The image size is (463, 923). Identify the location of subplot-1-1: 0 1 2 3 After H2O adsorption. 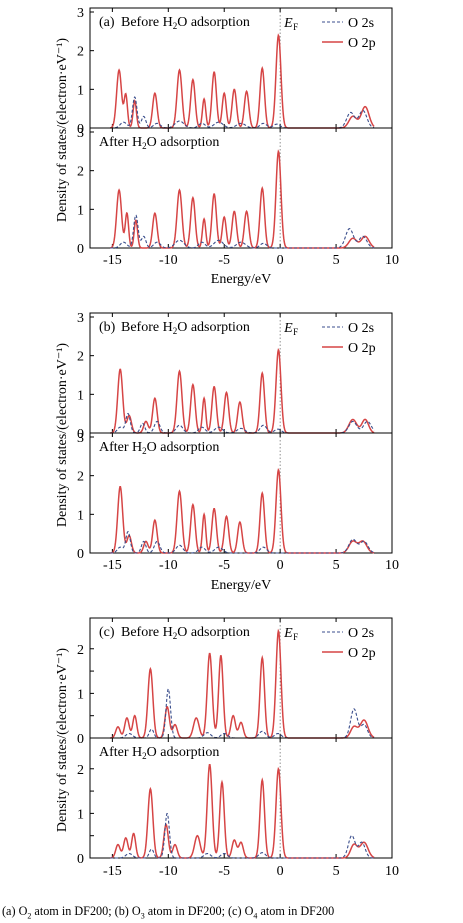
(235, 496).